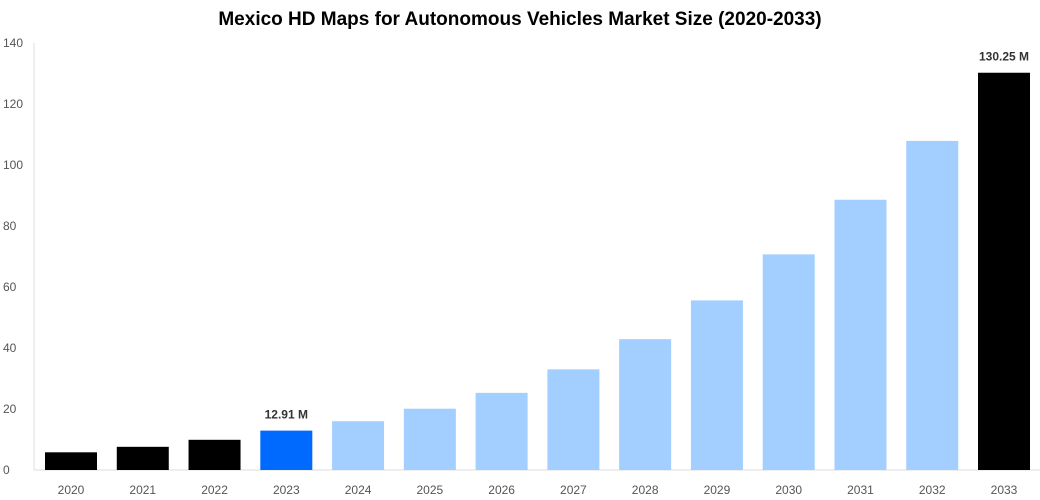 This screenshot has width=1040, height=500. What do you see at coordinates (645, 490) in the screenshot?
I see `x-tick-label: 2028` at bounding box center [645, 490].